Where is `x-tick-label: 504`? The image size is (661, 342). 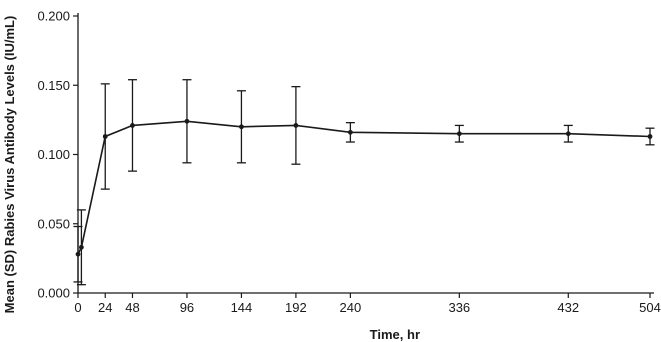 x-tick-label: 504 is located at coordinates (650, 307).